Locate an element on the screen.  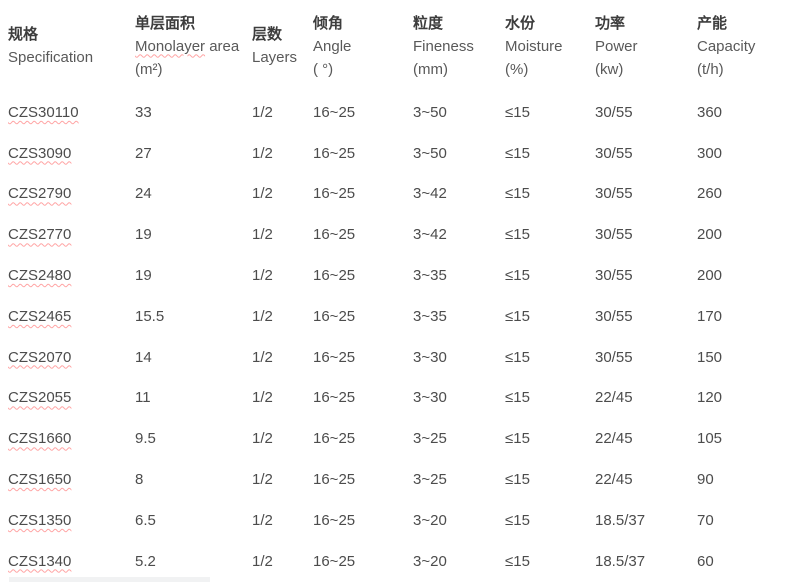
cell-capacity: 360 is located at coordinates (739, 112).